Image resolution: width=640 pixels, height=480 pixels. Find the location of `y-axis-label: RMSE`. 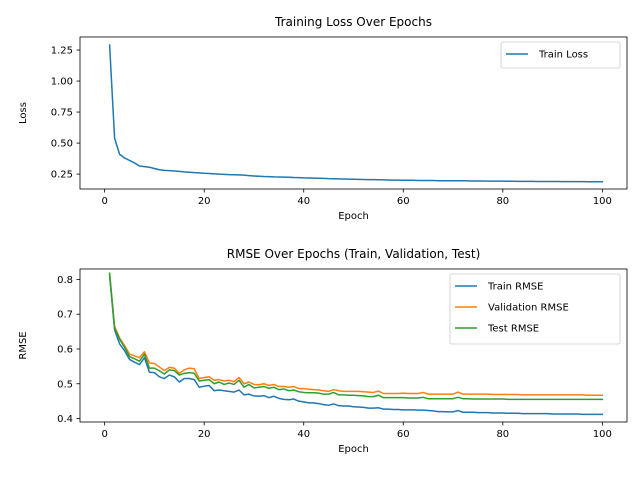

y-axis-label: RMSE is located at coordinates (23, 345).